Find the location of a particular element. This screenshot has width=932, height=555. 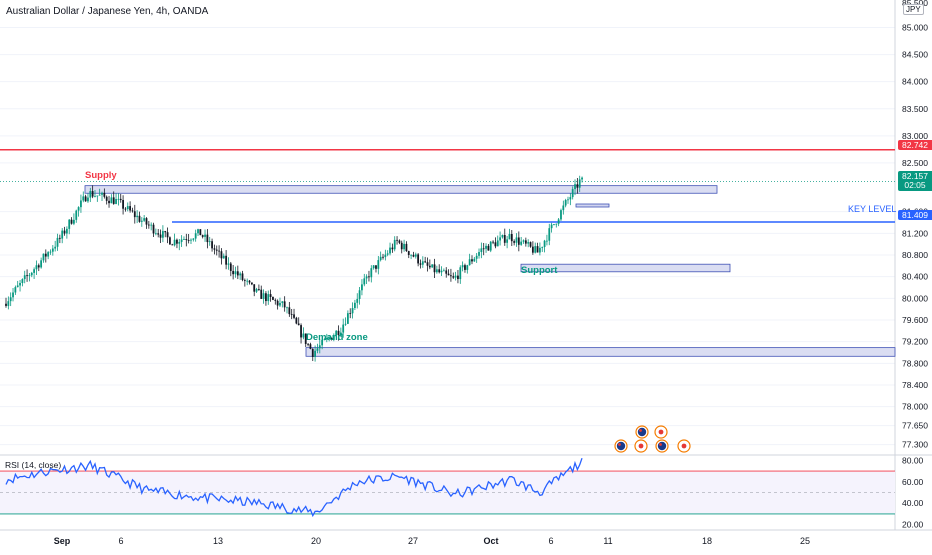

time-axis-label: Oct is located at coordinates (490, 541).